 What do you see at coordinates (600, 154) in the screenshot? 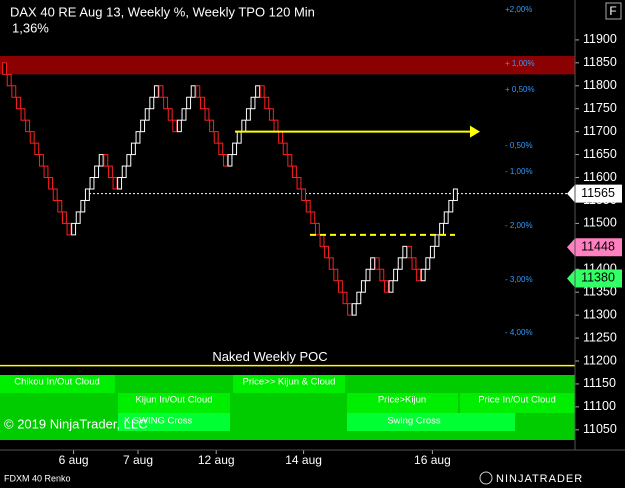
I see `y-tick-label: 11650` at bounding box center [600, 154].